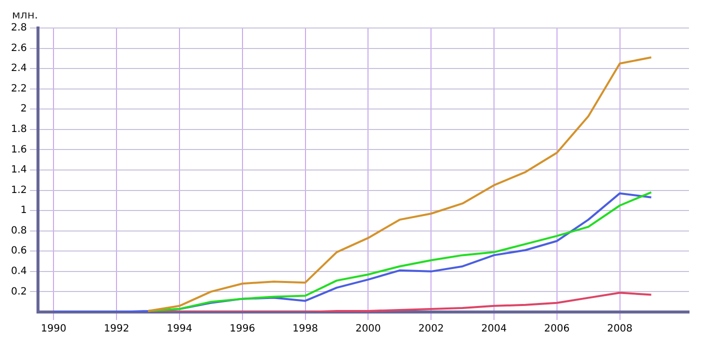  I want to click on y-tick-label: 1.2, so click(18, 190).